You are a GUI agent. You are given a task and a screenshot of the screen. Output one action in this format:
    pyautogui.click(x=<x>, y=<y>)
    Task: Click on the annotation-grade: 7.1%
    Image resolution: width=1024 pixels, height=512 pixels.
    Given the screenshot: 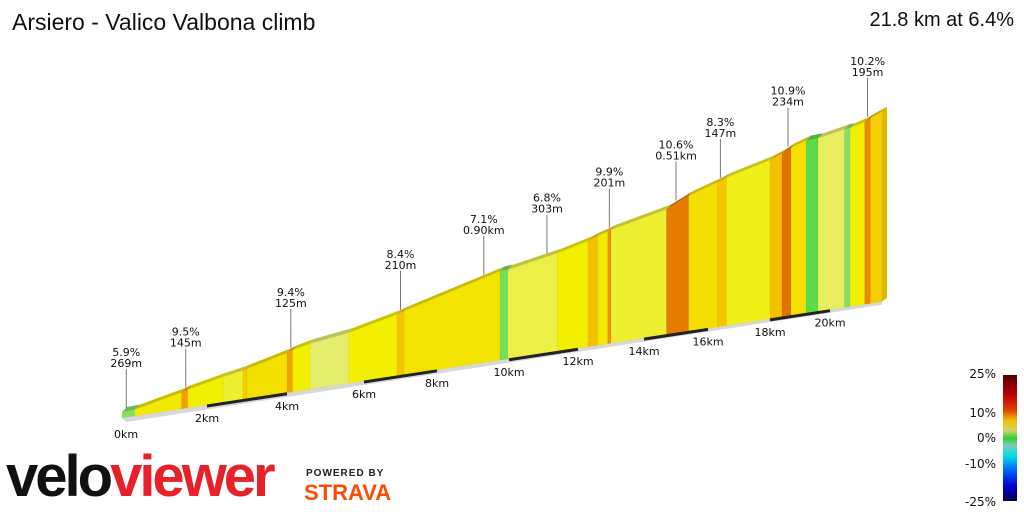 What is the action you would take?
    pyautogui.click(x=484, y=219)
    